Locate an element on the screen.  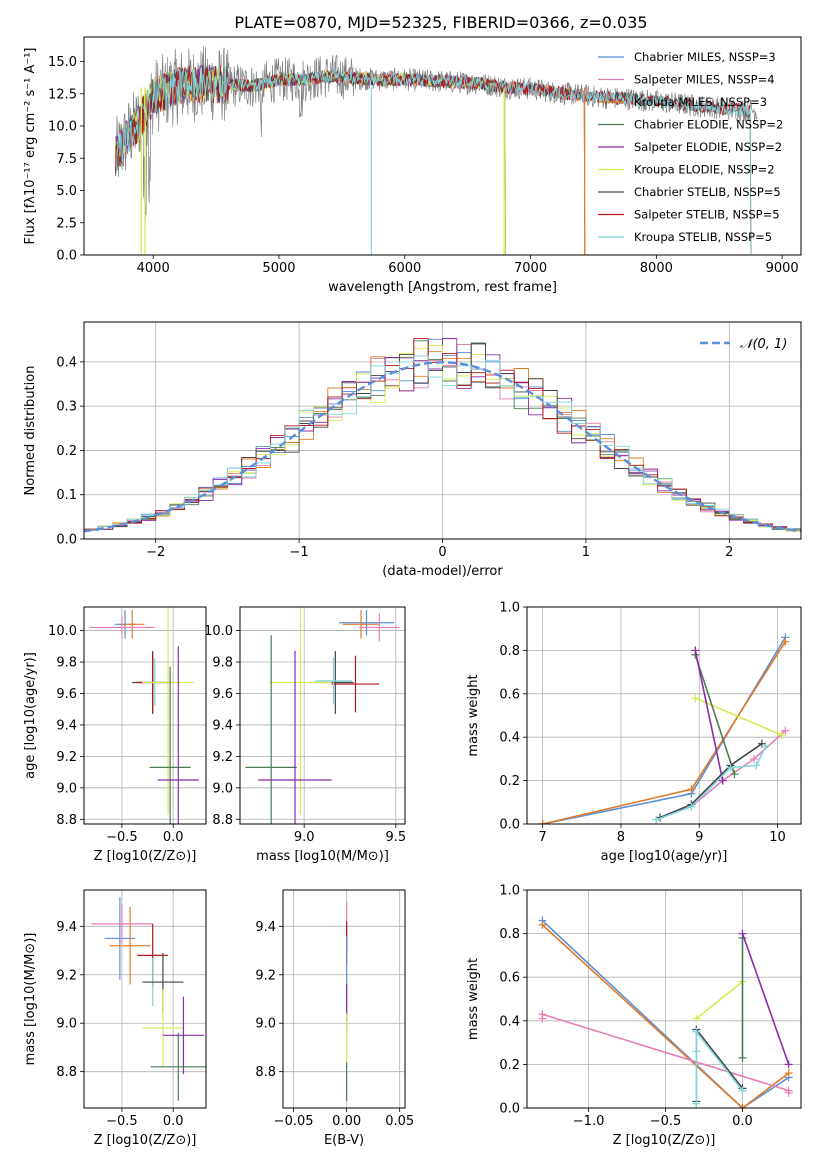
weight-vs-age-x-axis-label: age [log10(age/yr)] is located at coordinates (664, 856).